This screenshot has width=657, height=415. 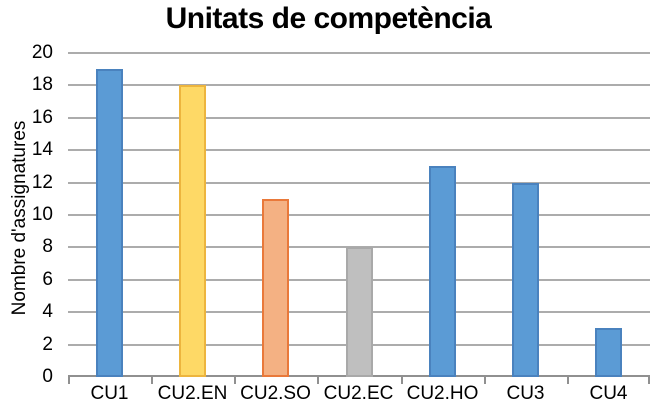 I want to click on x-tick-label: CU2.EC, so click(x=358, y=393).